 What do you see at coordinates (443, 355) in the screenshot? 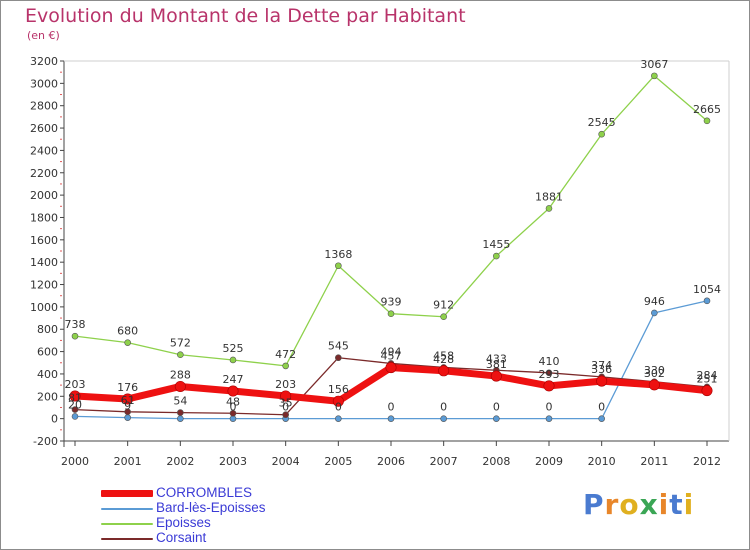
I see `data-label: 458` at bounding box center [443, 355].